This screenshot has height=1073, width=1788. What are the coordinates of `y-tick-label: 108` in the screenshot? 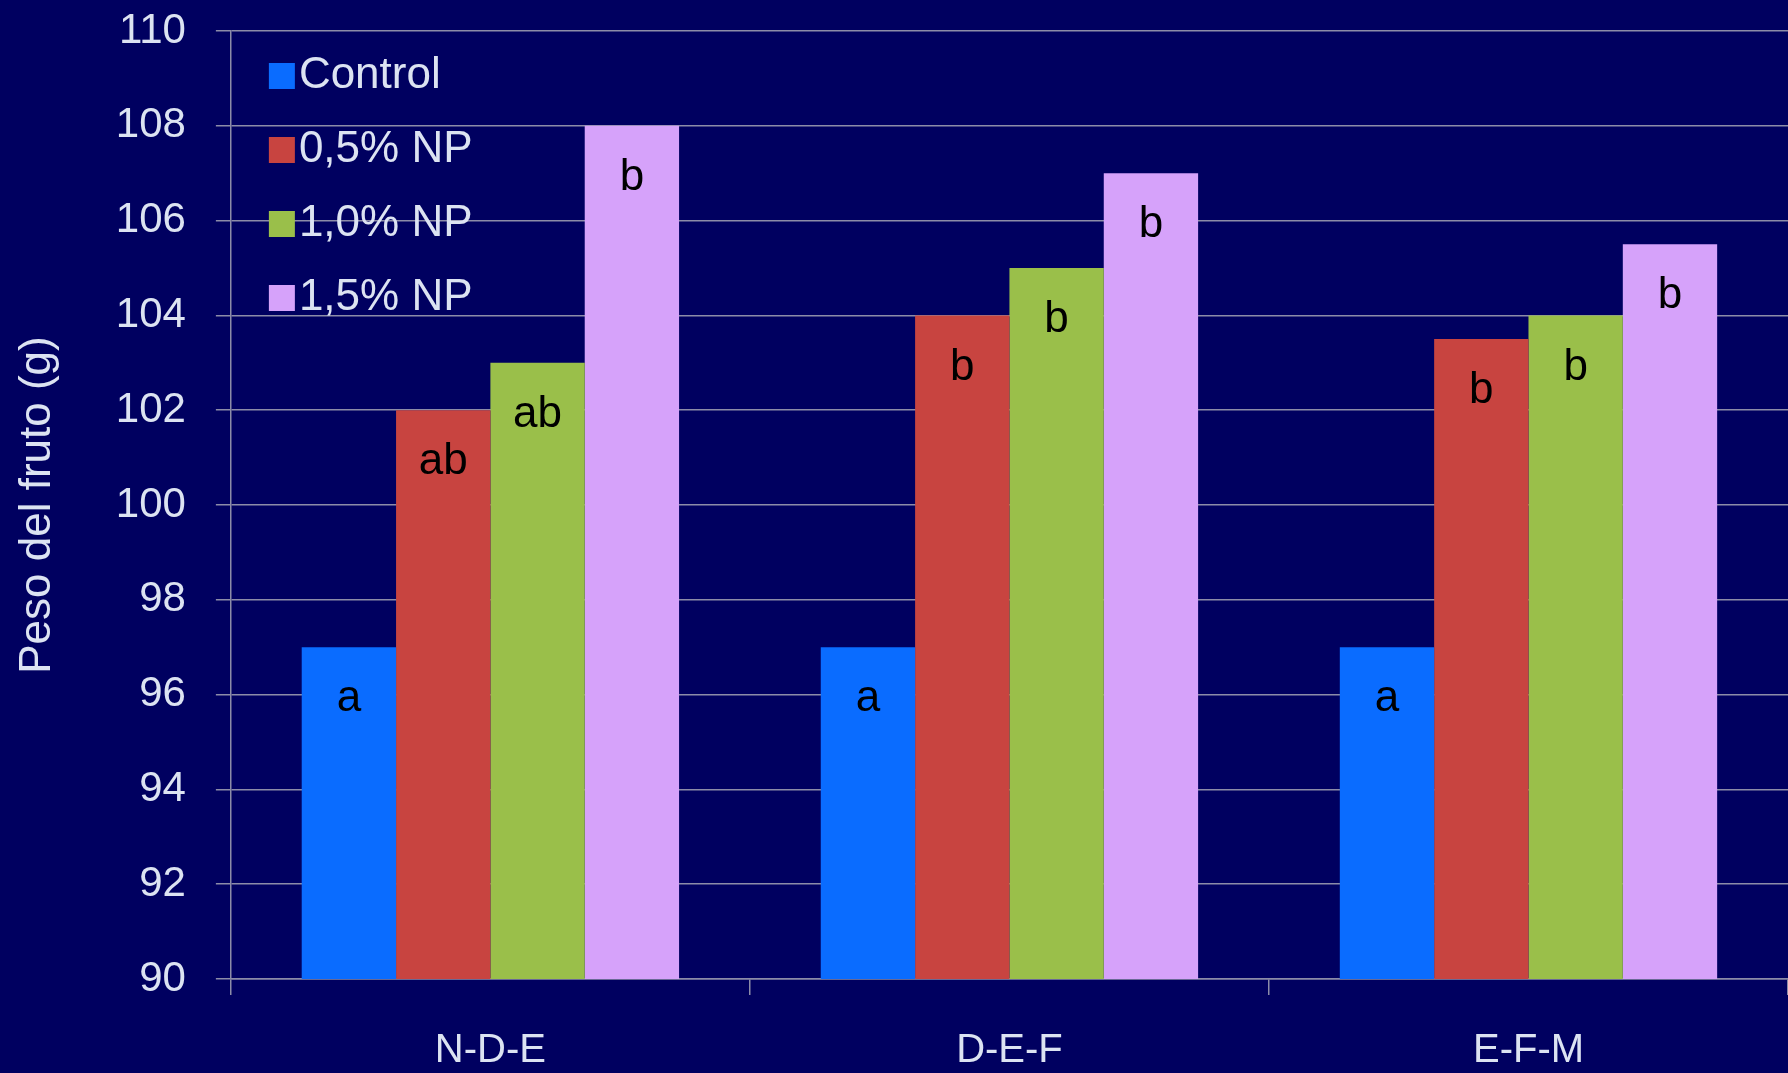 It's located at (150, 123).